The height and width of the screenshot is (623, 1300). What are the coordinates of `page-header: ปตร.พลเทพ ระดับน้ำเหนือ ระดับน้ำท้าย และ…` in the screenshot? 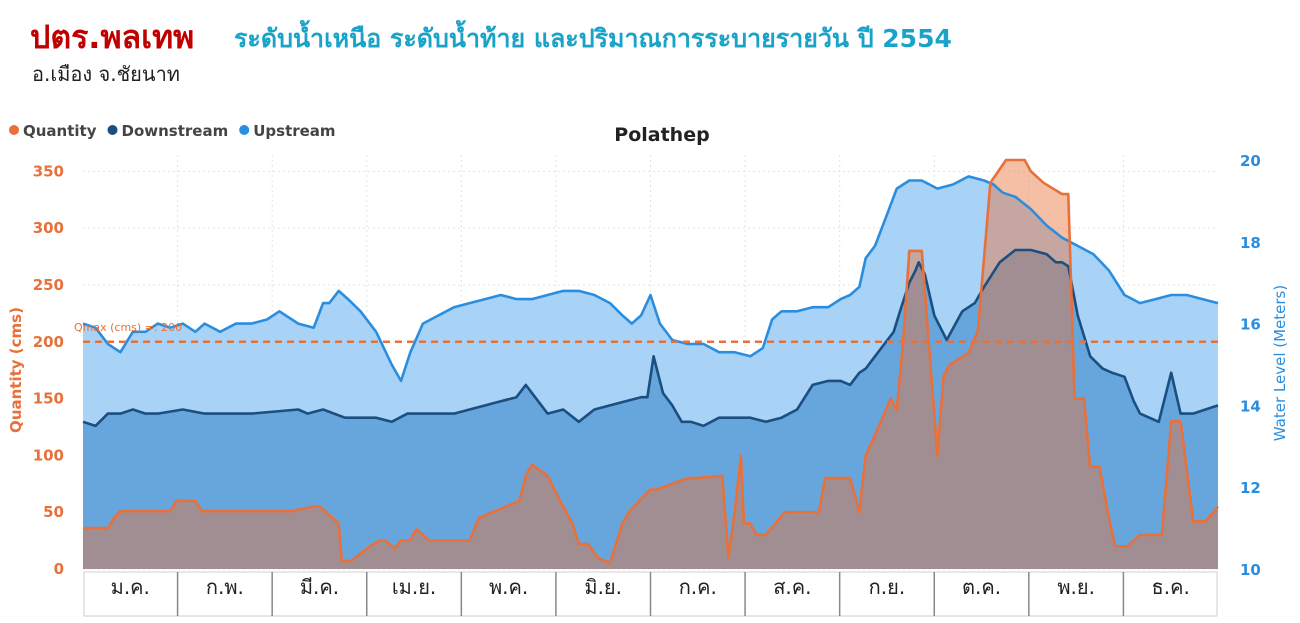 It's located at (650, 45).